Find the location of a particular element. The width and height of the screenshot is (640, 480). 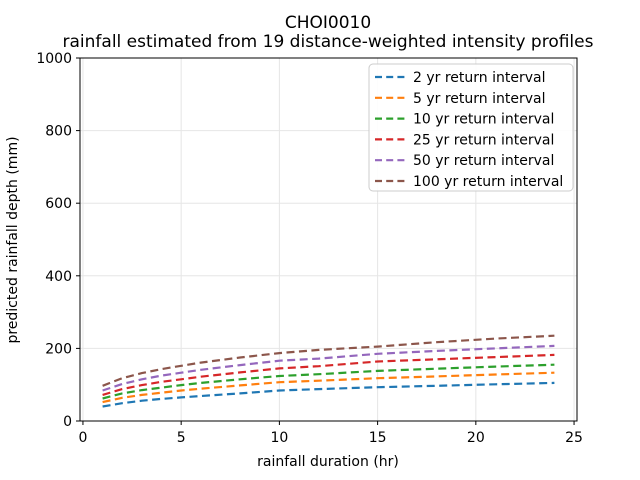

legend-box is located at coordinates (471, 127).